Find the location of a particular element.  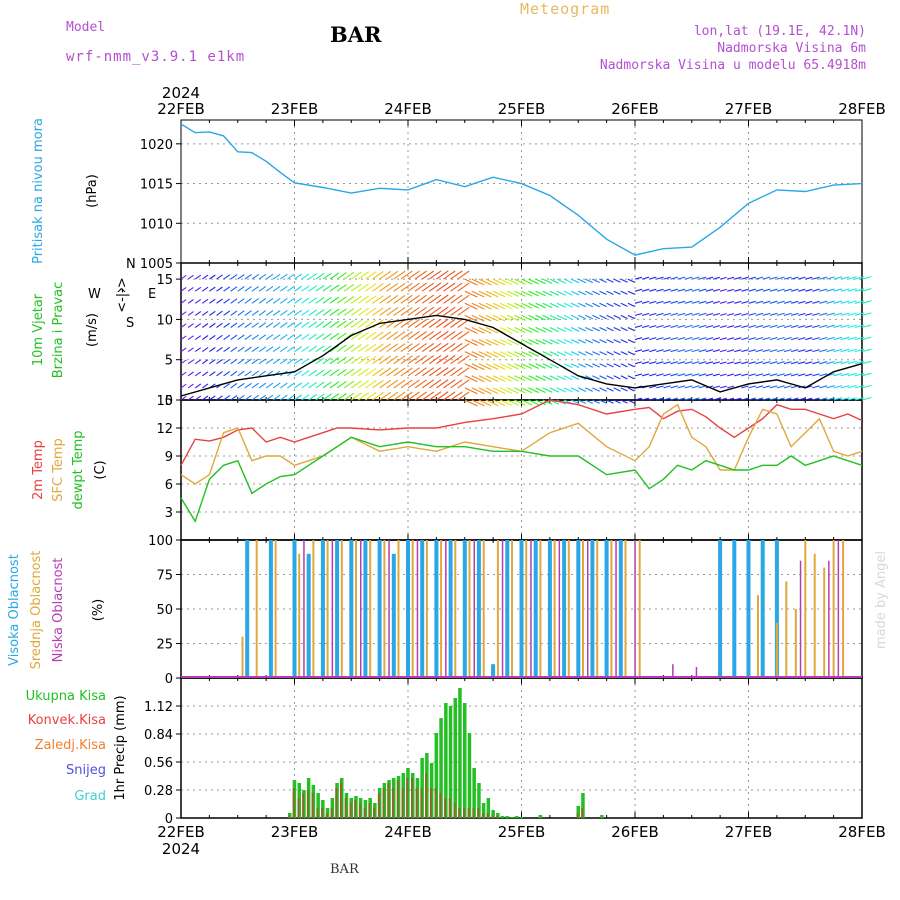

low-cloud-bar is located at coordinates (838, 609).